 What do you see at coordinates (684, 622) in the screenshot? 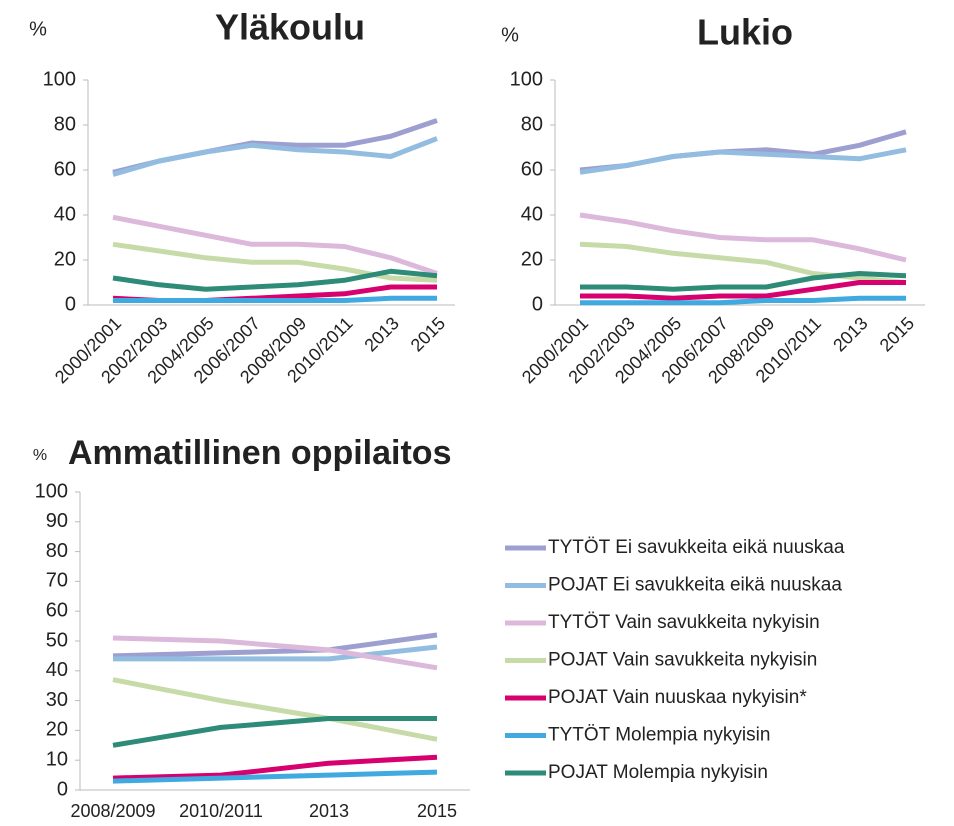
I see `legend-label: TYTÖT Vain savukkeita nykyisin` at bounding box center [684, 622].